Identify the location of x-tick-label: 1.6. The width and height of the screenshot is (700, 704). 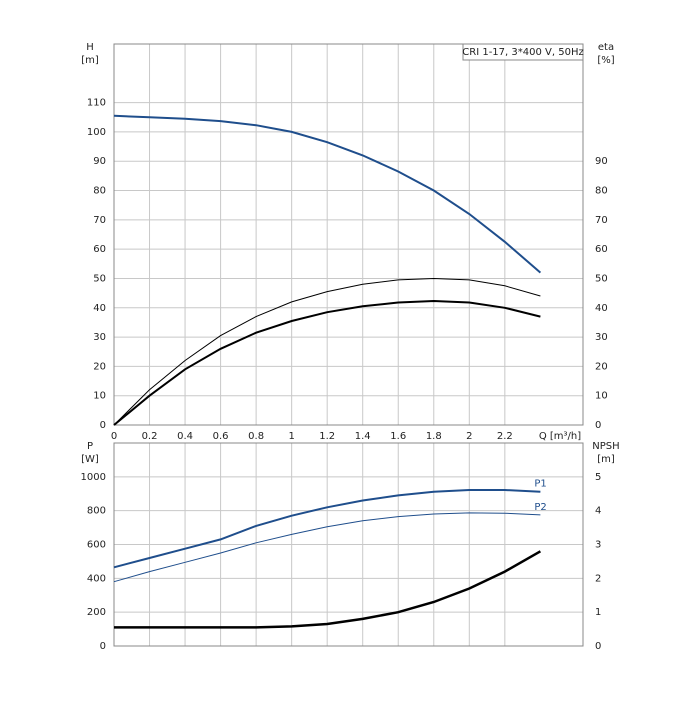
(398, 436).